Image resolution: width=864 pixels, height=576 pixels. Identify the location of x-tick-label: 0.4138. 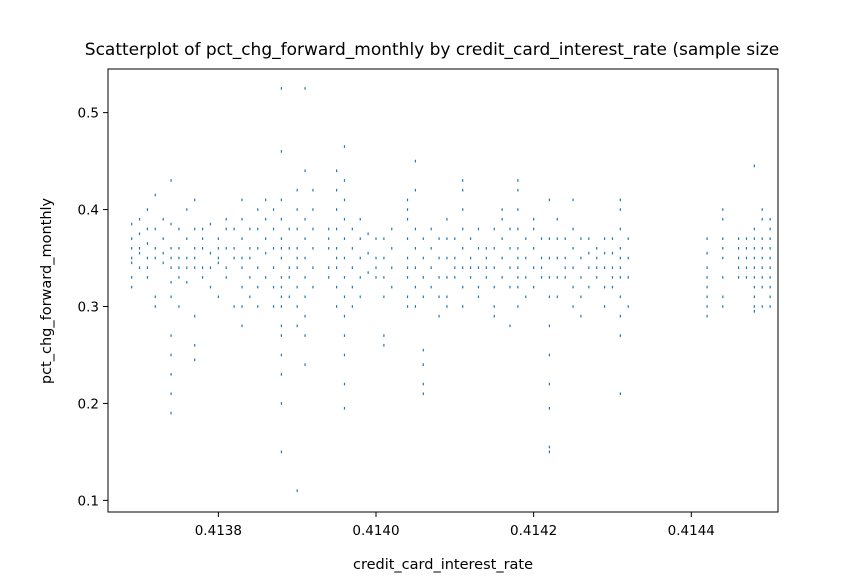
(218, 531).